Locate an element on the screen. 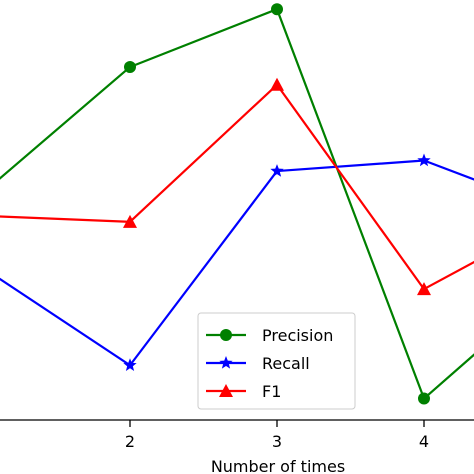 The image size is (474, 474). legend-box is located at coordinates (276, 361).